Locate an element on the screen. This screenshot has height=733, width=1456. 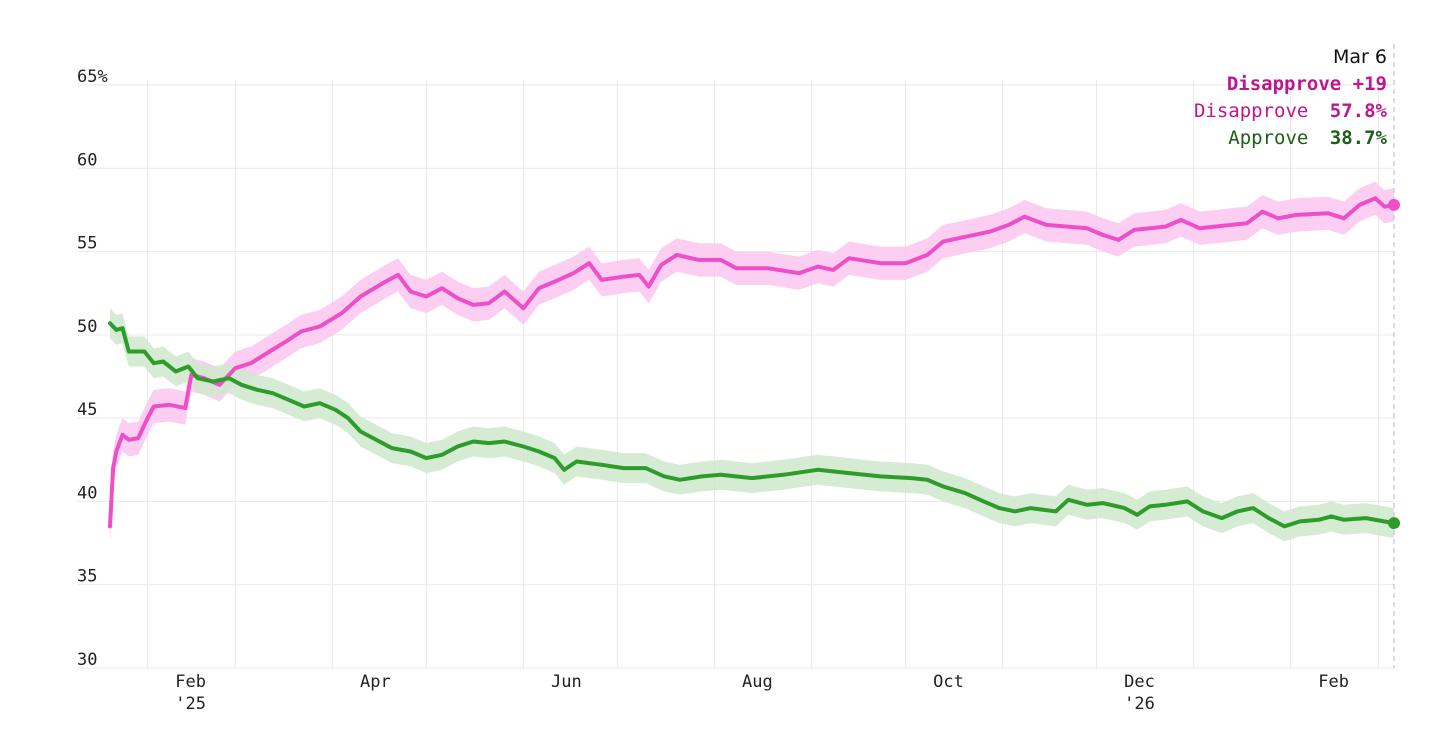
y-tick-label: 45 is located at coordinates (87, 410).